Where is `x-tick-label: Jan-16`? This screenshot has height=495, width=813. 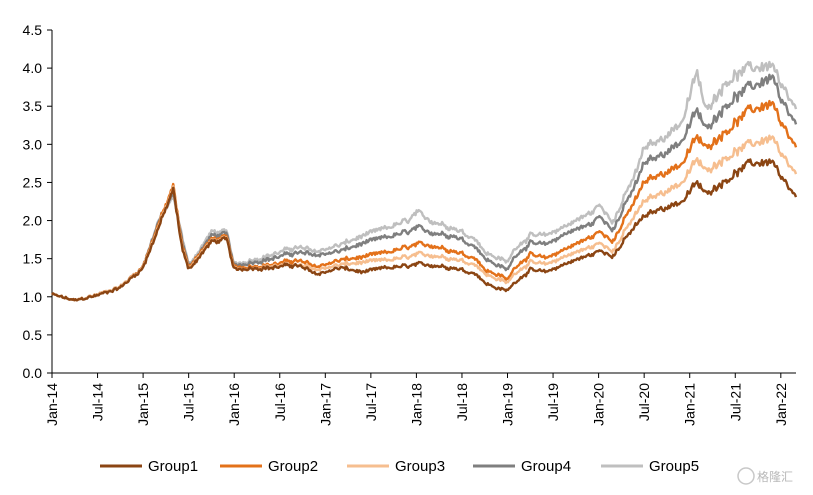
x-tick-label: Jan-16 is located at coordinates (234, 404).